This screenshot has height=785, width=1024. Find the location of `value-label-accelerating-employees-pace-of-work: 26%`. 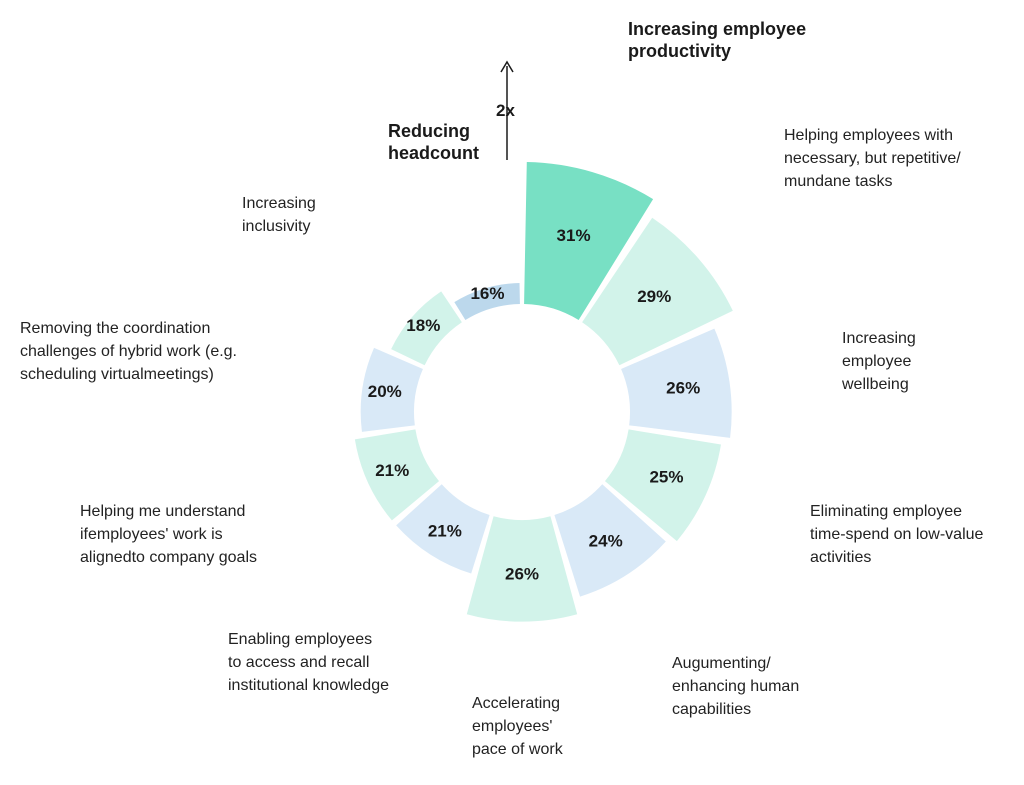

value-label-accelerating-employees-pace-of-work: 26% is located at coordinates (522, 573).